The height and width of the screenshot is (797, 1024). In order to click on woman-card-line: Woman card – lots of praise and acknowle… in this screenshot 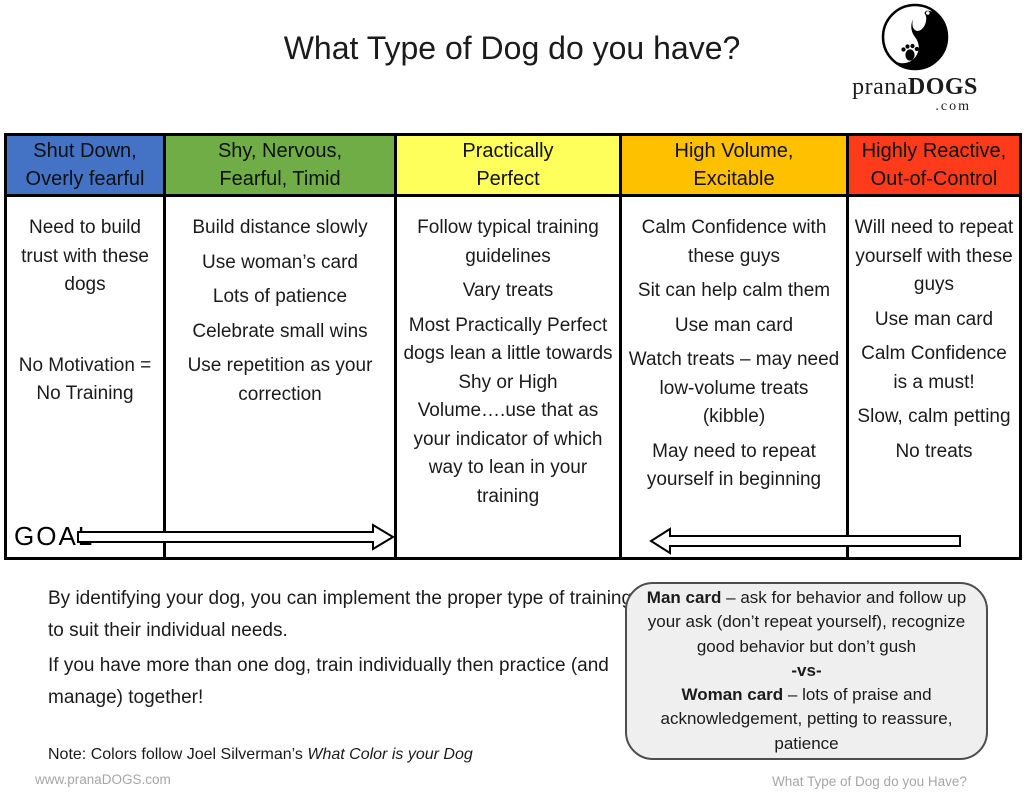, I will do `click(806, 719)`.